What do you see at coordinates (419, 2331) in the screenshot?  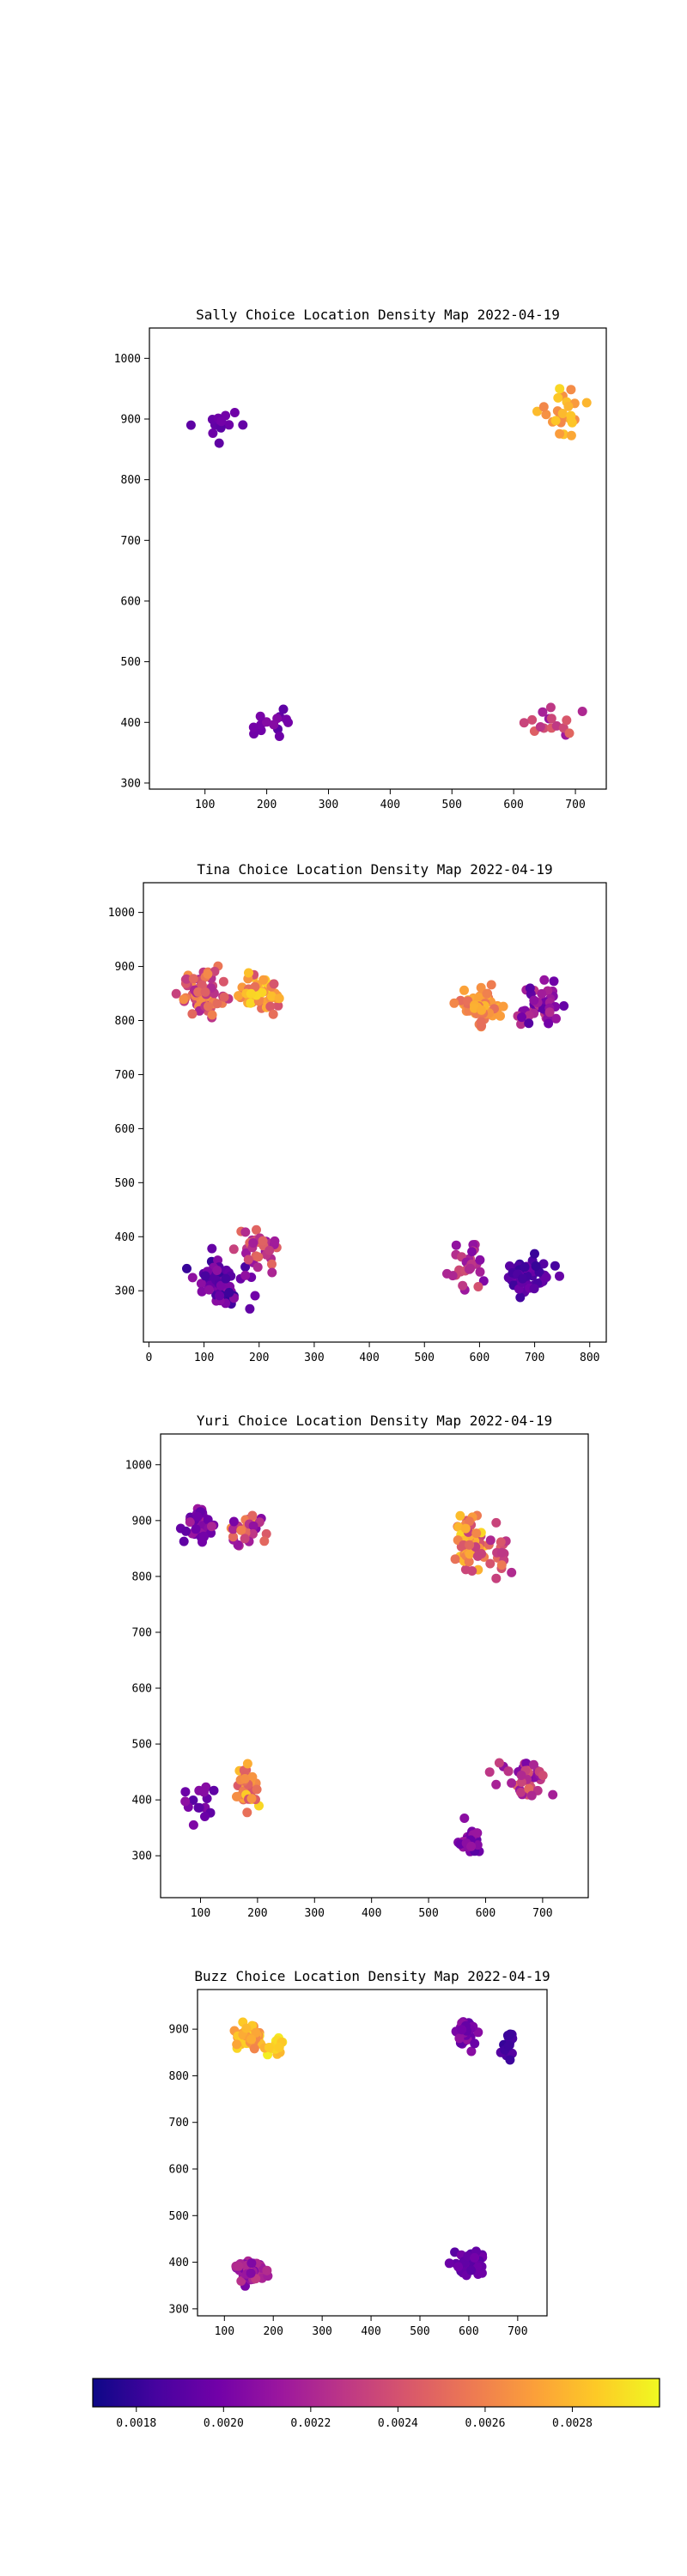 I see `x-tick-label: 500` at bounding box center [419, 2331].